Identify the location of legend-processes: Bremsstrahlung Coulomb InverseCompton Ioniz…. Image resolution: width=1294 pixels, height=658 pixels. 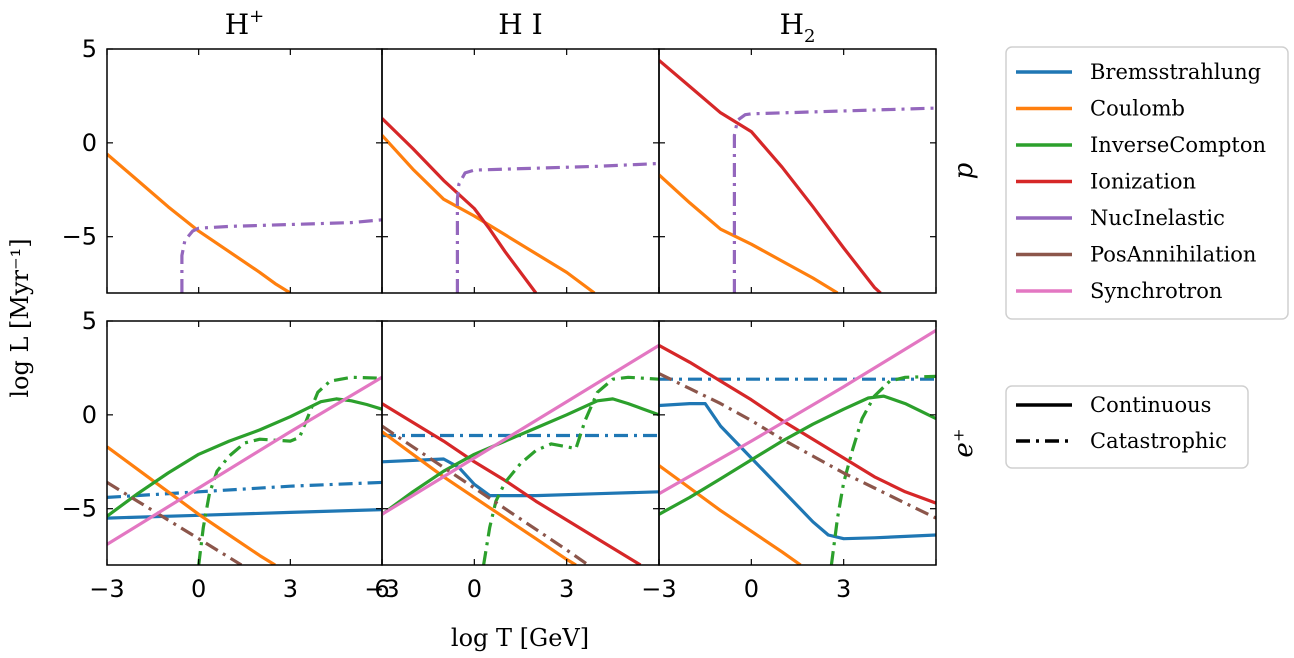
(1147, 183).